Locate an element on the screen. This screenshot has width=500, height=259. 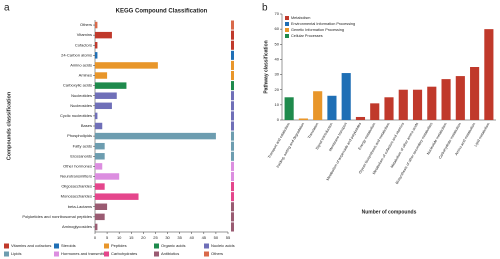
legend-label: Genetic Information Processing is located at coordinates (317, 30).